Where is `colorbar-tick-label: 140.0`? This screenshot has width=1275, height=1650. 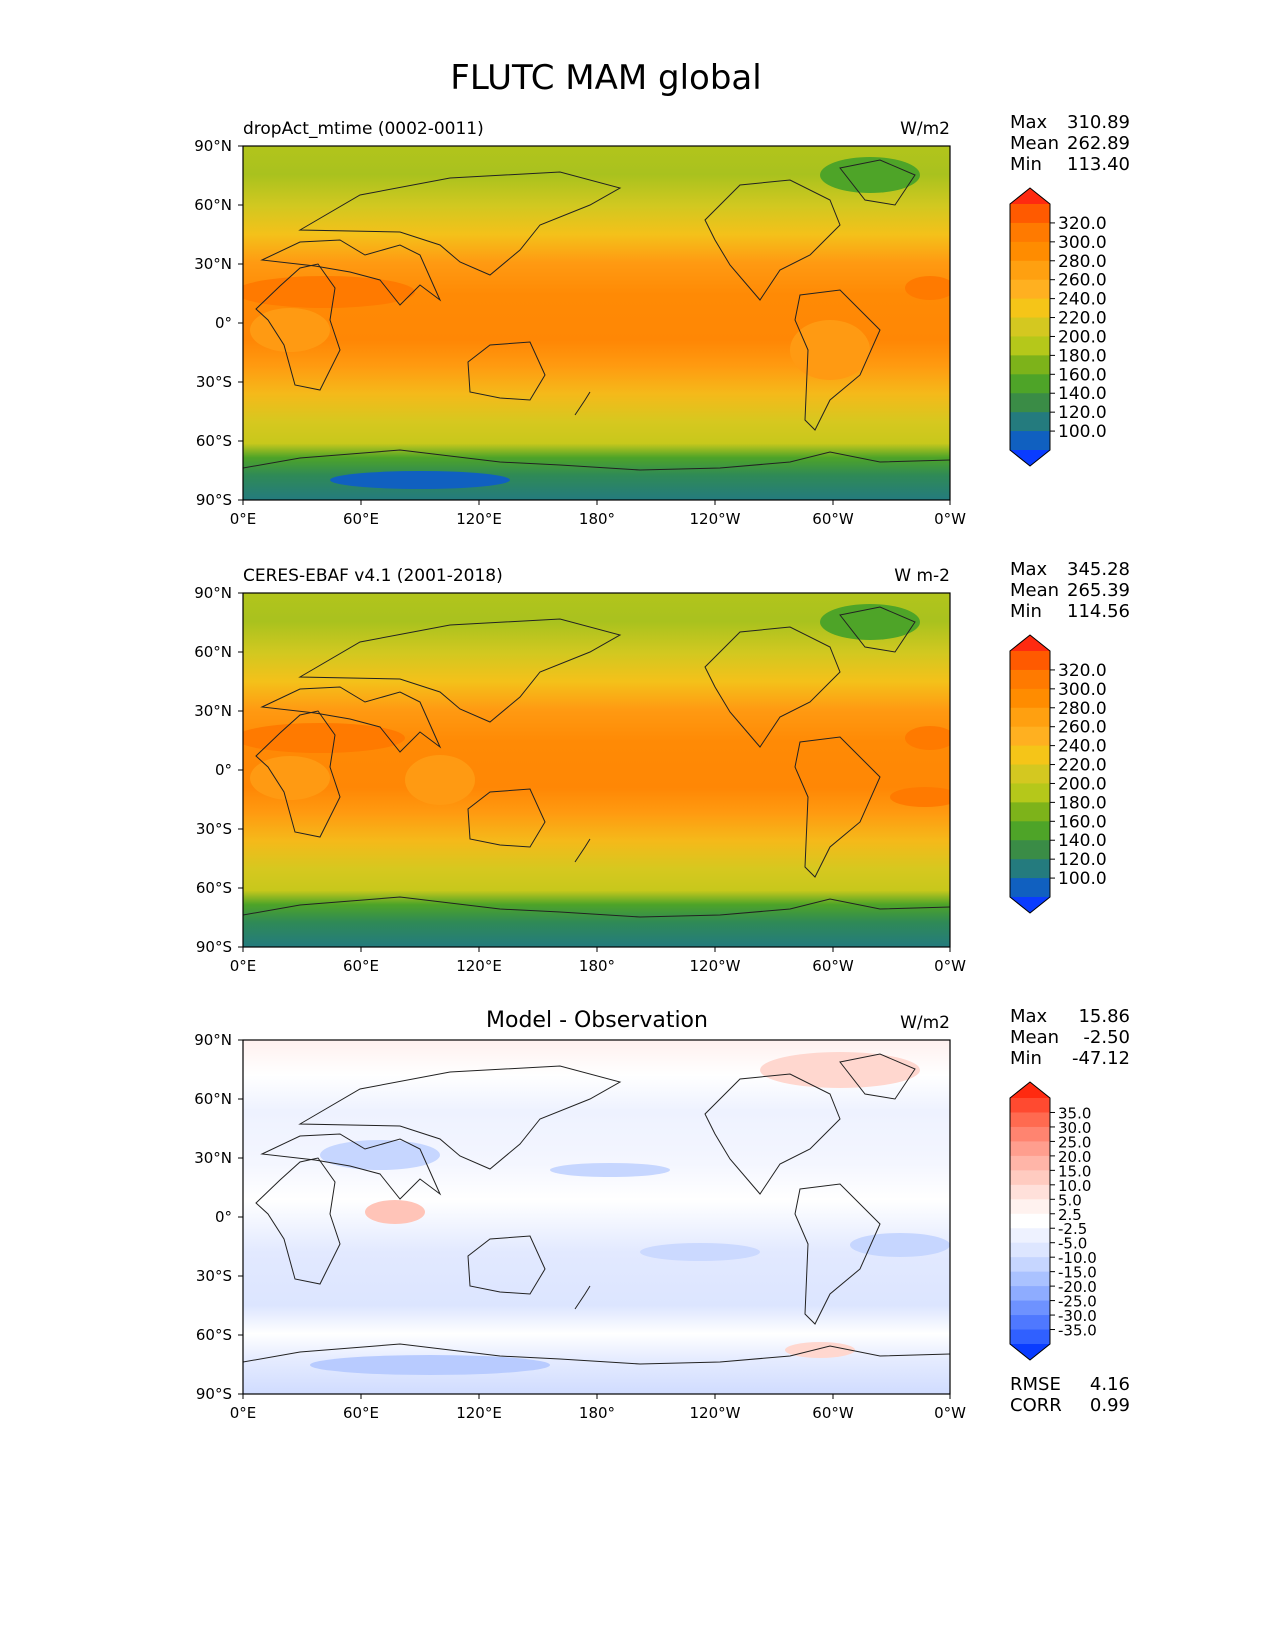 colorbar-tick-label: 140.0 is located at coordinates (1082, 841).